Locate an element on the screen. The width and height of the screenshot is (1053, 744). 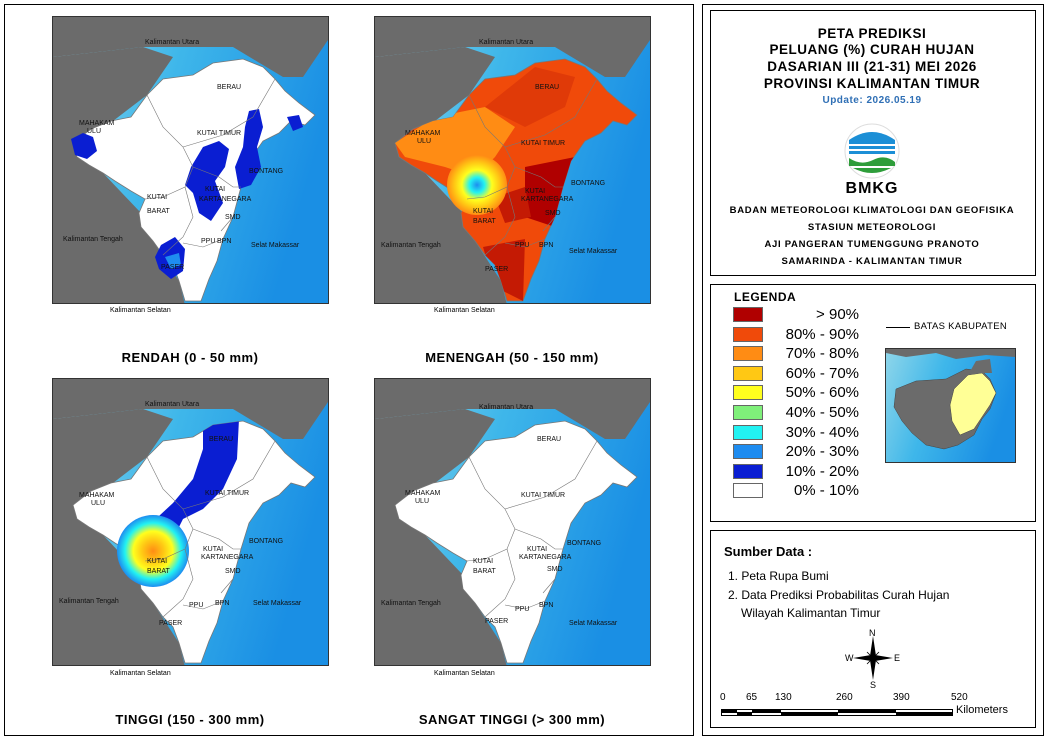
bmkg-wordmark: BMKG is located at coordinates (872, 188).